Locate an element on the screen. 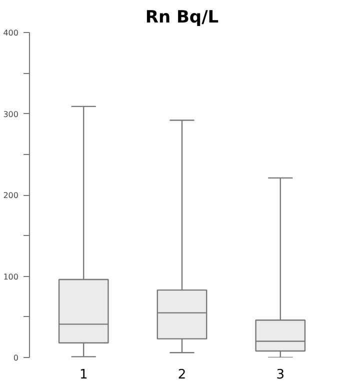  y-tick-label: 200 is located at coordinates (11, 195).